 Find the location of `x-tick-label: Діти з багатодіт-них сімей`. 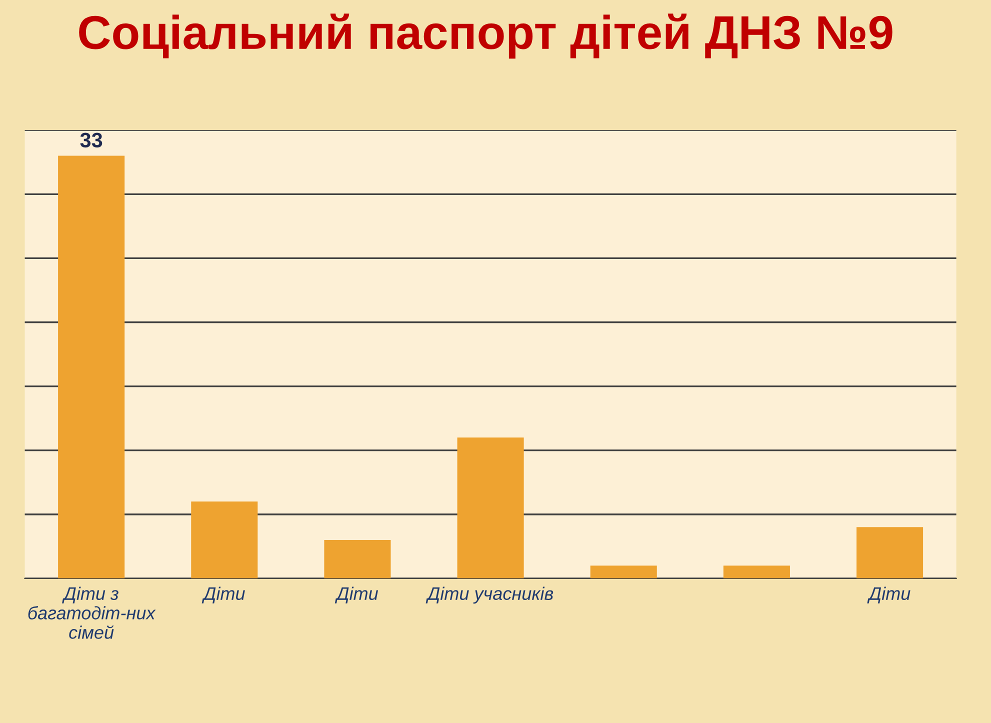

x-tick-label: Діти з багатодіт-них сімей is located at coordinates (92, 612).